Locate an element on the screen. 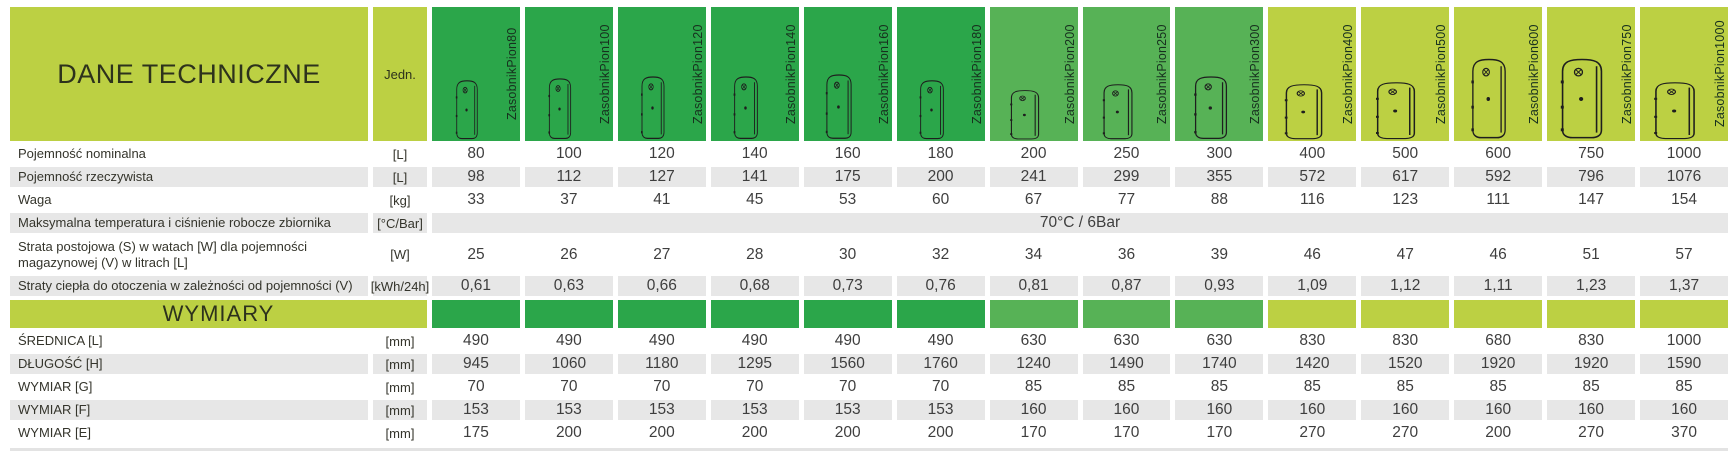 Image resolution: width=1736 pixels, height=458 pixels. row-label: Waga is located at coordinates (35, 200).